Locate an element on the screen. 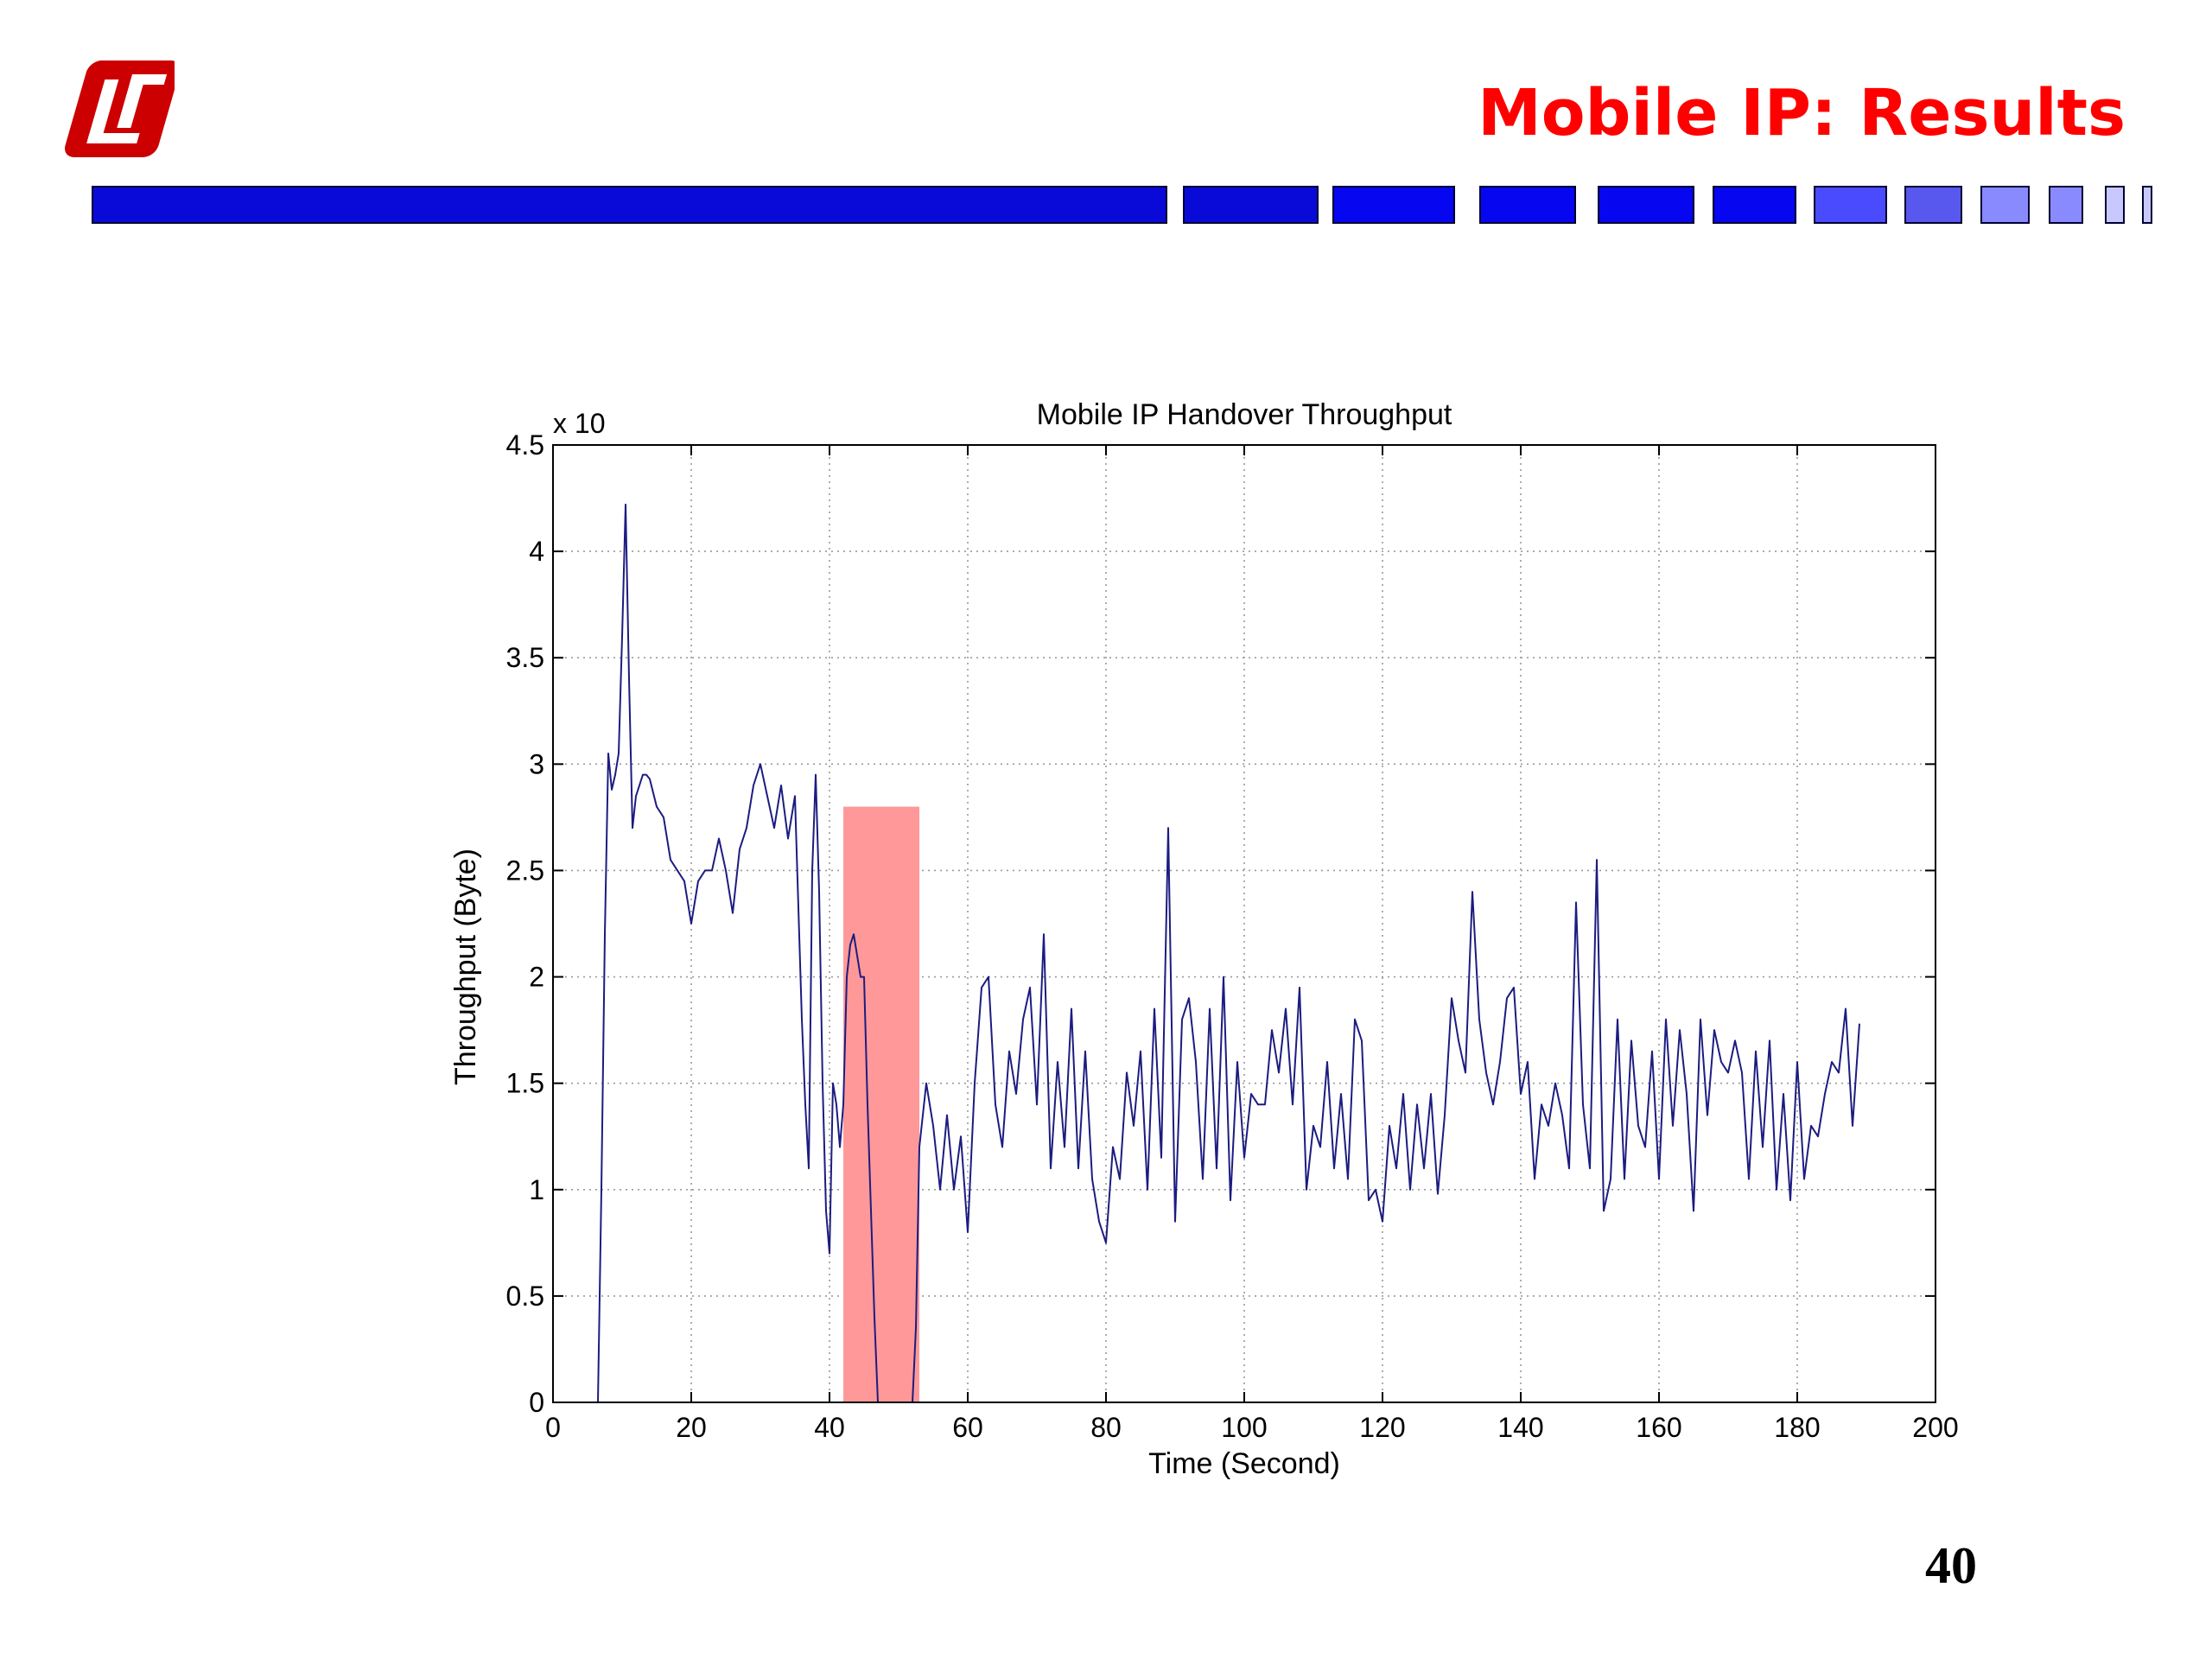  y-tick-label: 1.5 is located at coordinates (525, 1083).